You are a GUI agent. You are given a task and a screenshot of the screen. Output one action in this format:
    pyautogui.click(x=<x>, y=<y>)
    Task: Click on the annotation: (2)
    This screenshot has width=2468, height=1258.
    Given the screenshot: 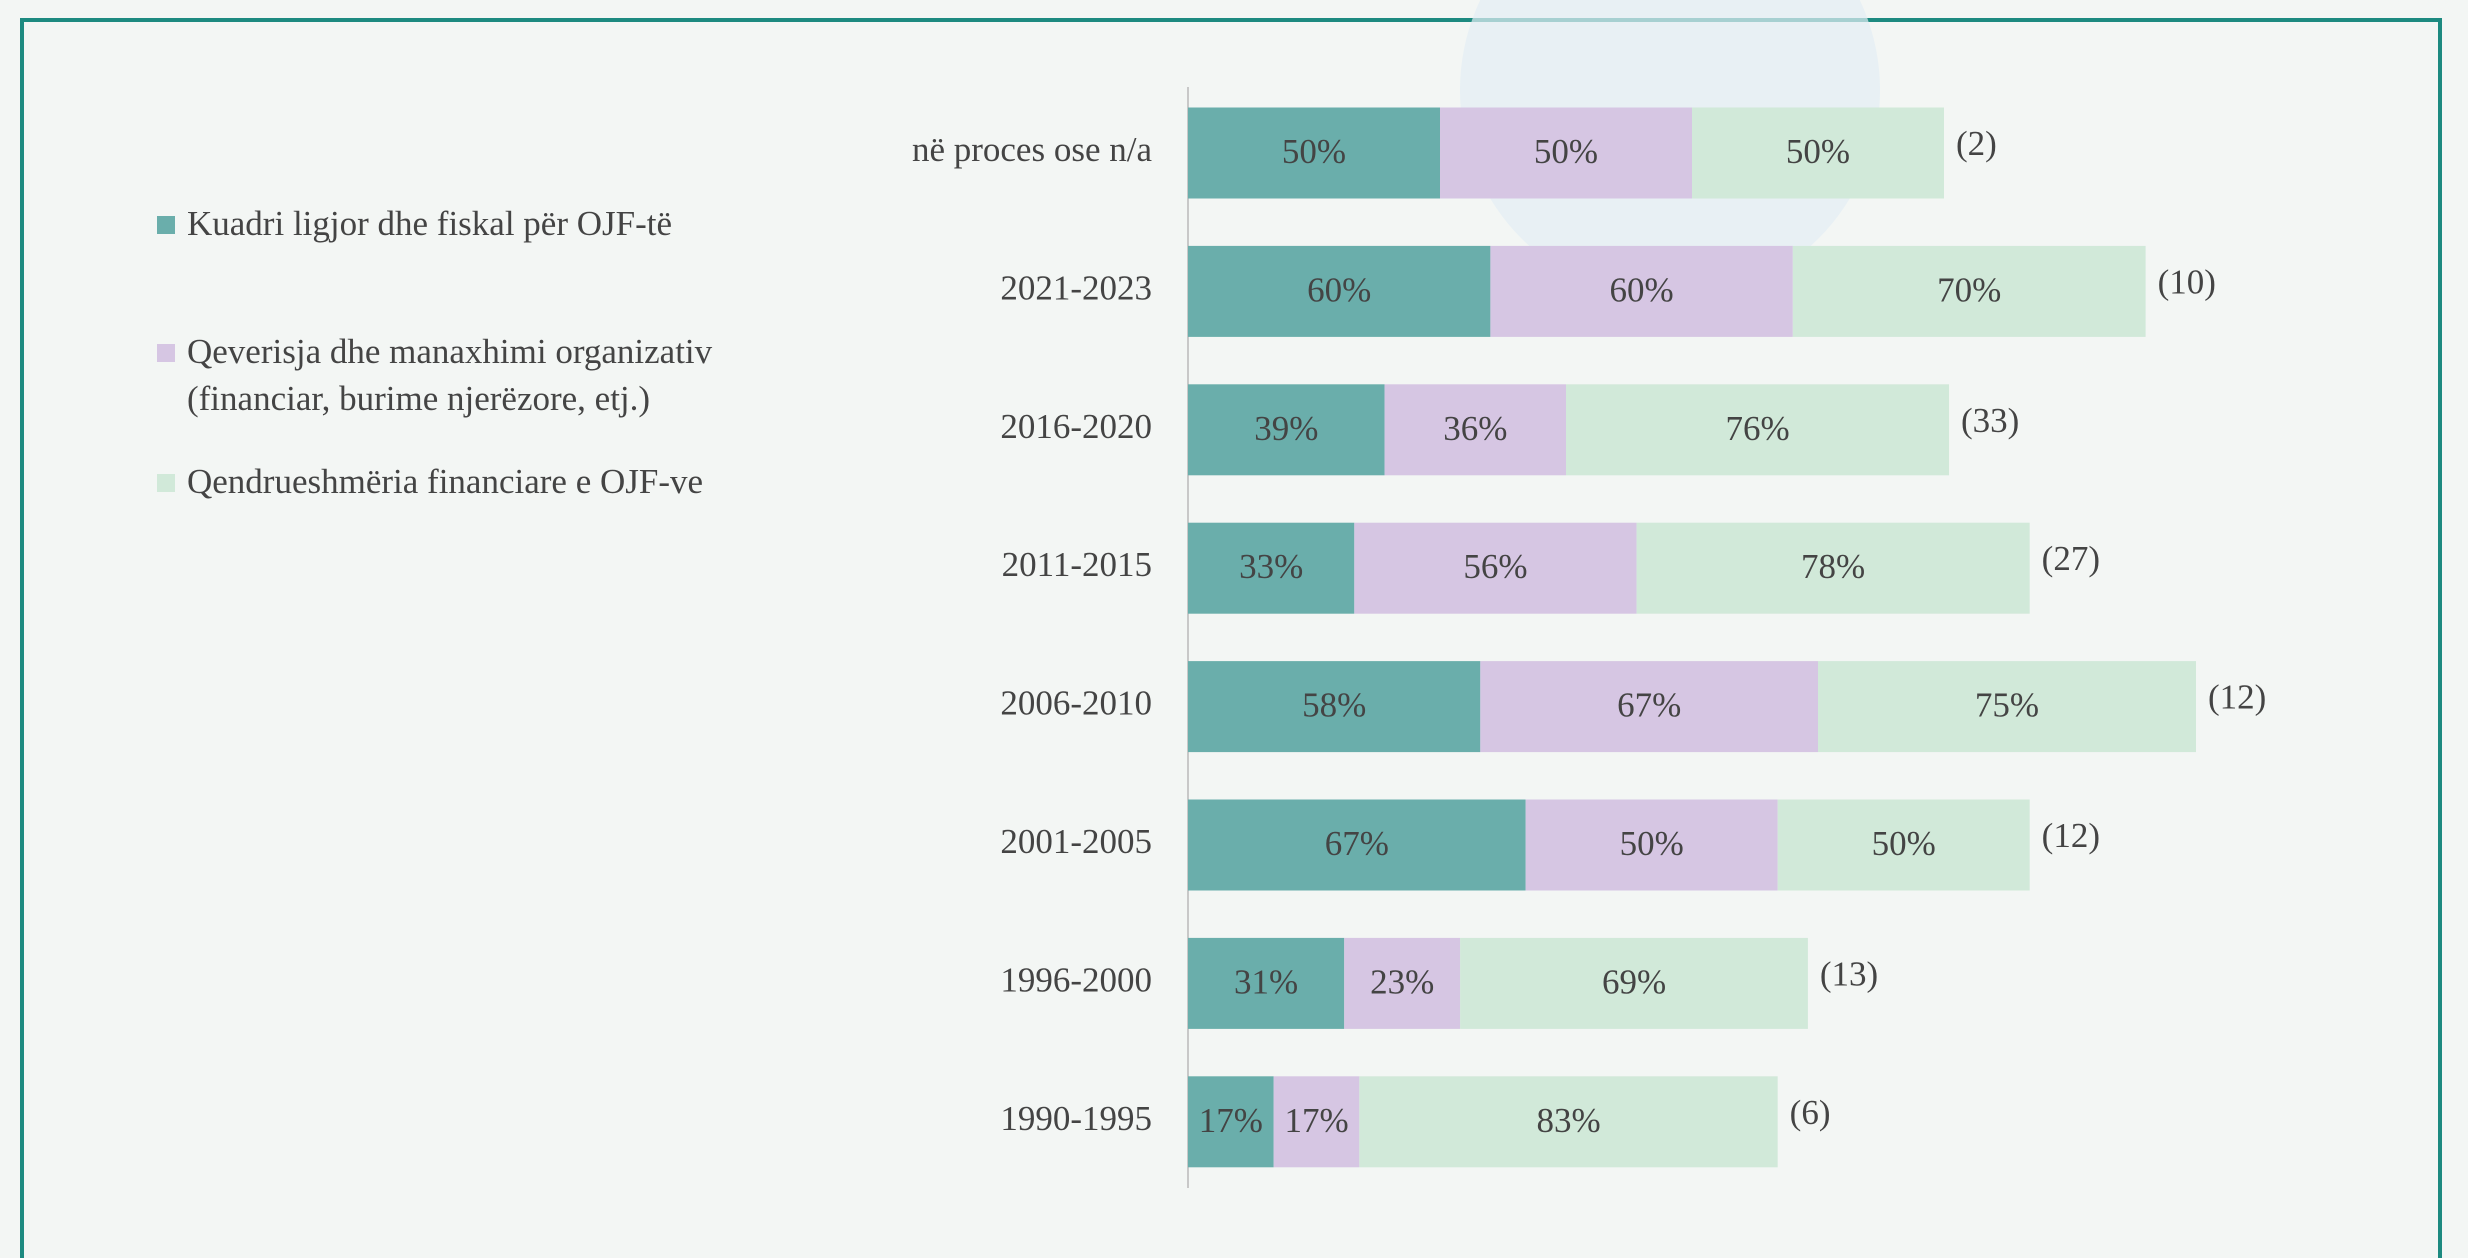 What is the action you would take?
    pyautogui.click(x=1976, y=143)
    